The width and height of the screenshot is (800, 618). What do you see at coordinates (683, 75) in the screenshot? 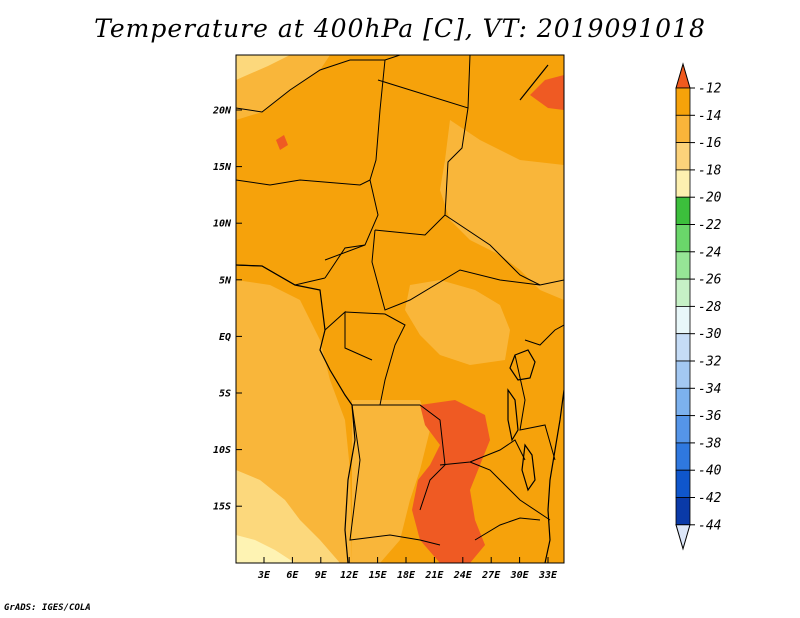
I see `colorbar-top-arrow` at bounding box center [683, 75].